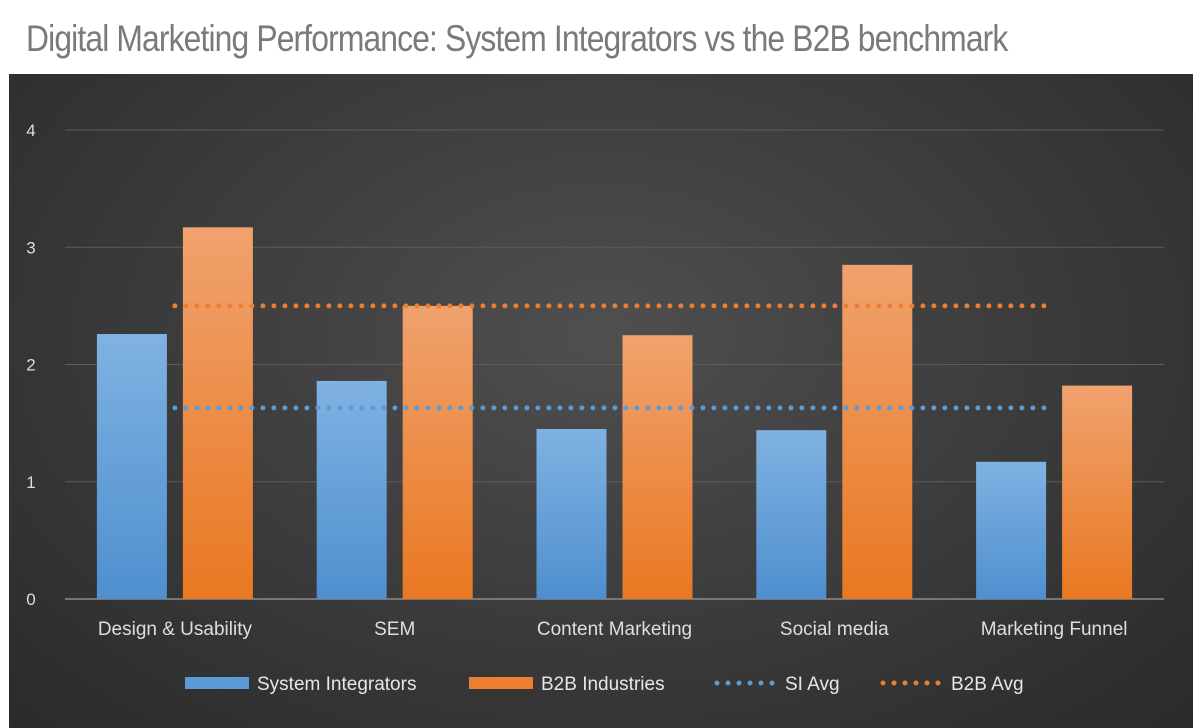 Image resolution: width=1193 pixels, height=728 pixels. I want to click on legend-item-b2b-avg: B2B Avg, so click(952, 684).